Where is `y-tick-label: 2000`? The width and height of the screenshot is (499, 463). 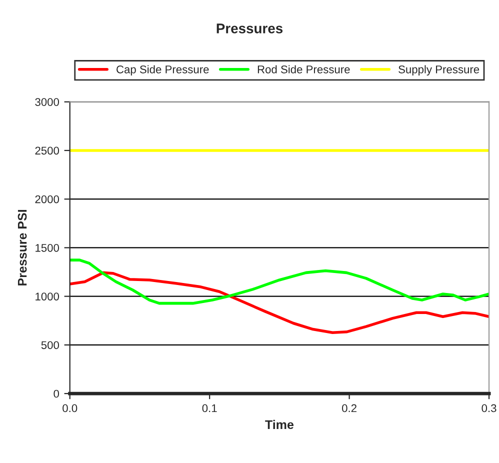 y-tick-label: 2000 is located at coordinates (47, 199).